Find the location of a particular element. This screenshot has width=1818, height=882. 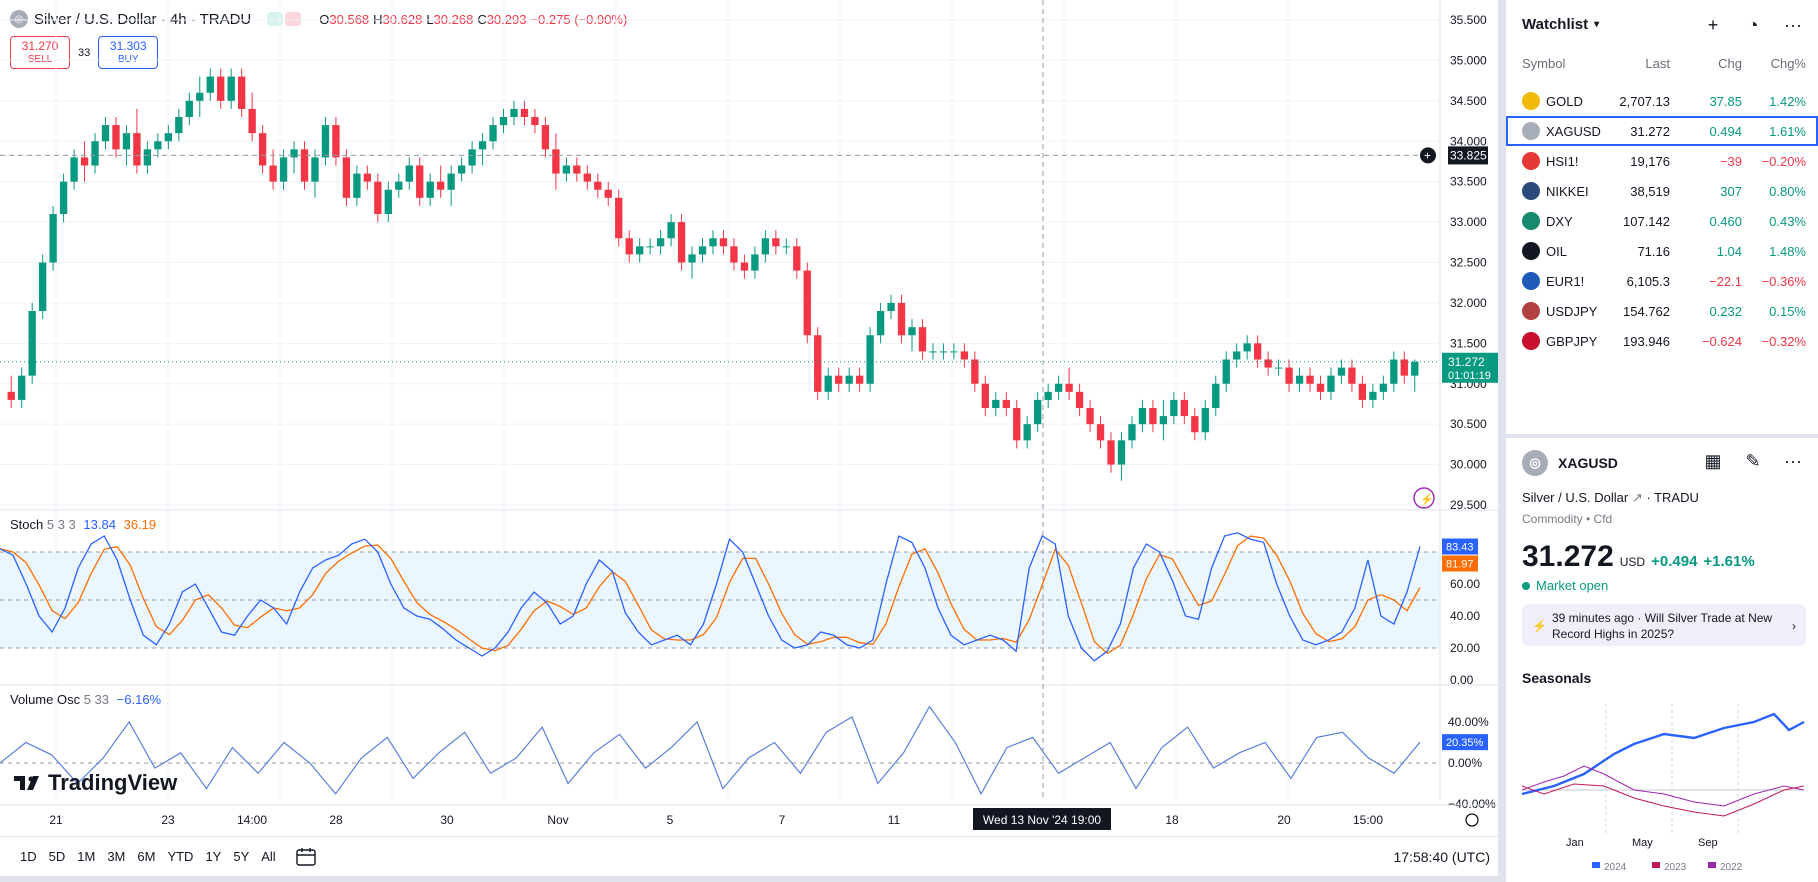

watchlist-title: Watchlist ▾ is located at coordinates (1560, 24).